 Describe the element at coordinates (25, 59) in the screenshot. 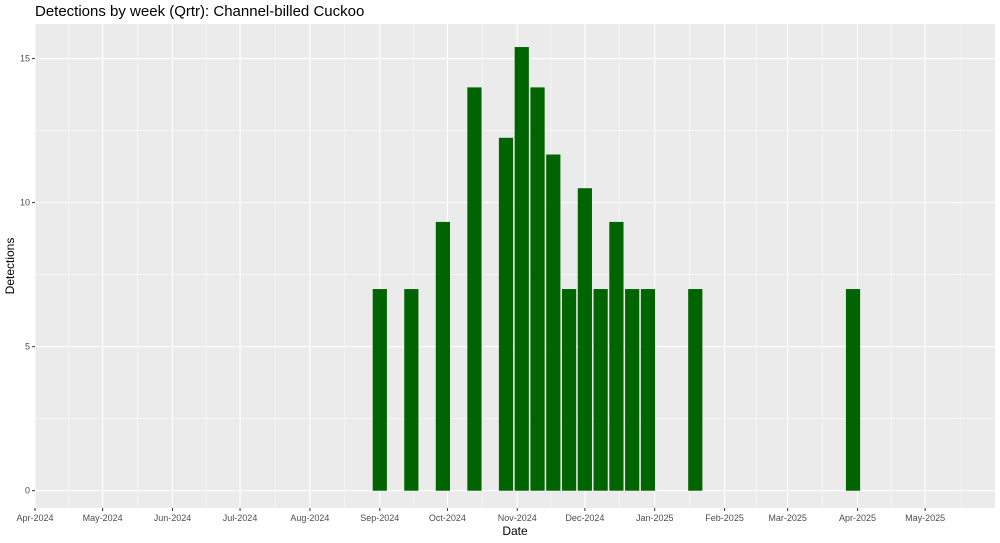

I see `y-tick-label: 15` at that location.